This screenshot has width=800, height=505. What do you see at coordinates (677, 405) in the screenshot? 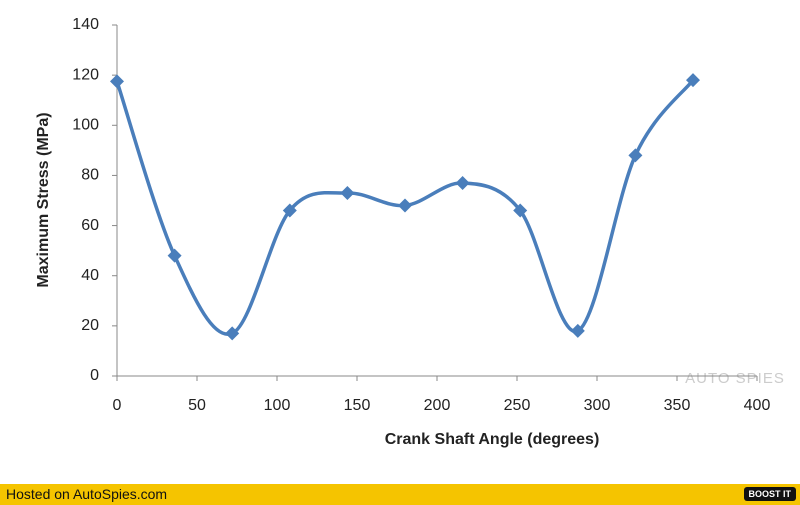
I see `x-tick-label: 350` at bounding box center [677, 405].